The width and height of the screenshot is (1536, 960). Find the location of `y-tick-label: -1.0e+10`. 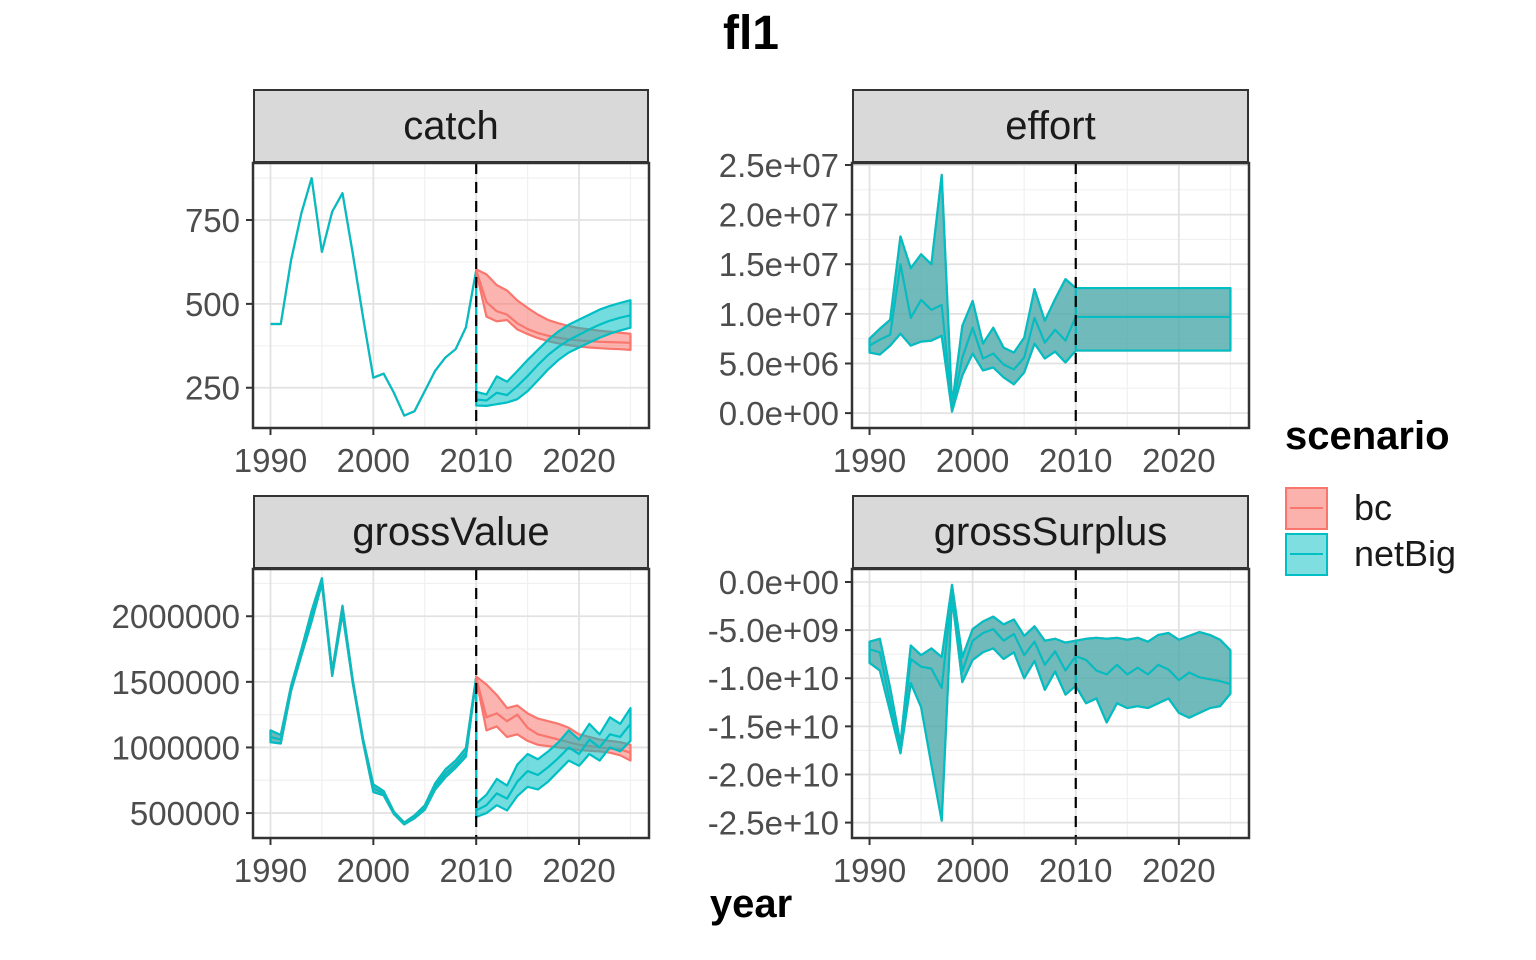

y-tick-label: -1.0e+10 is located at coordinates (773, 678).